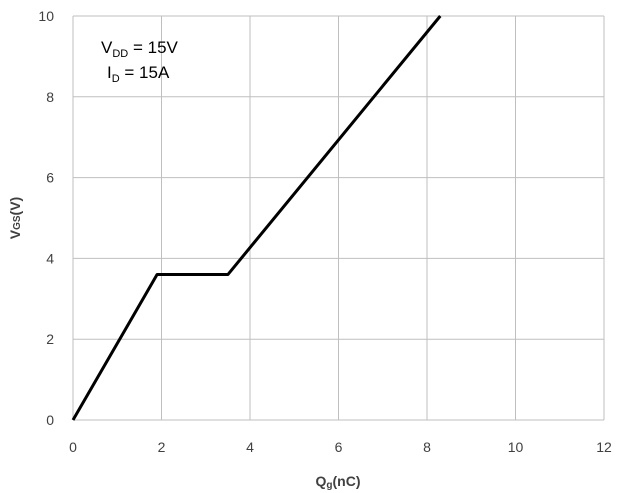 This screenshot has height=493, width=617. What do you see at coordinates (46, 218) in the screenshot?
I see `y-tick-labels: 0 2 4 6 8 10` at bounding box center [46, 218].